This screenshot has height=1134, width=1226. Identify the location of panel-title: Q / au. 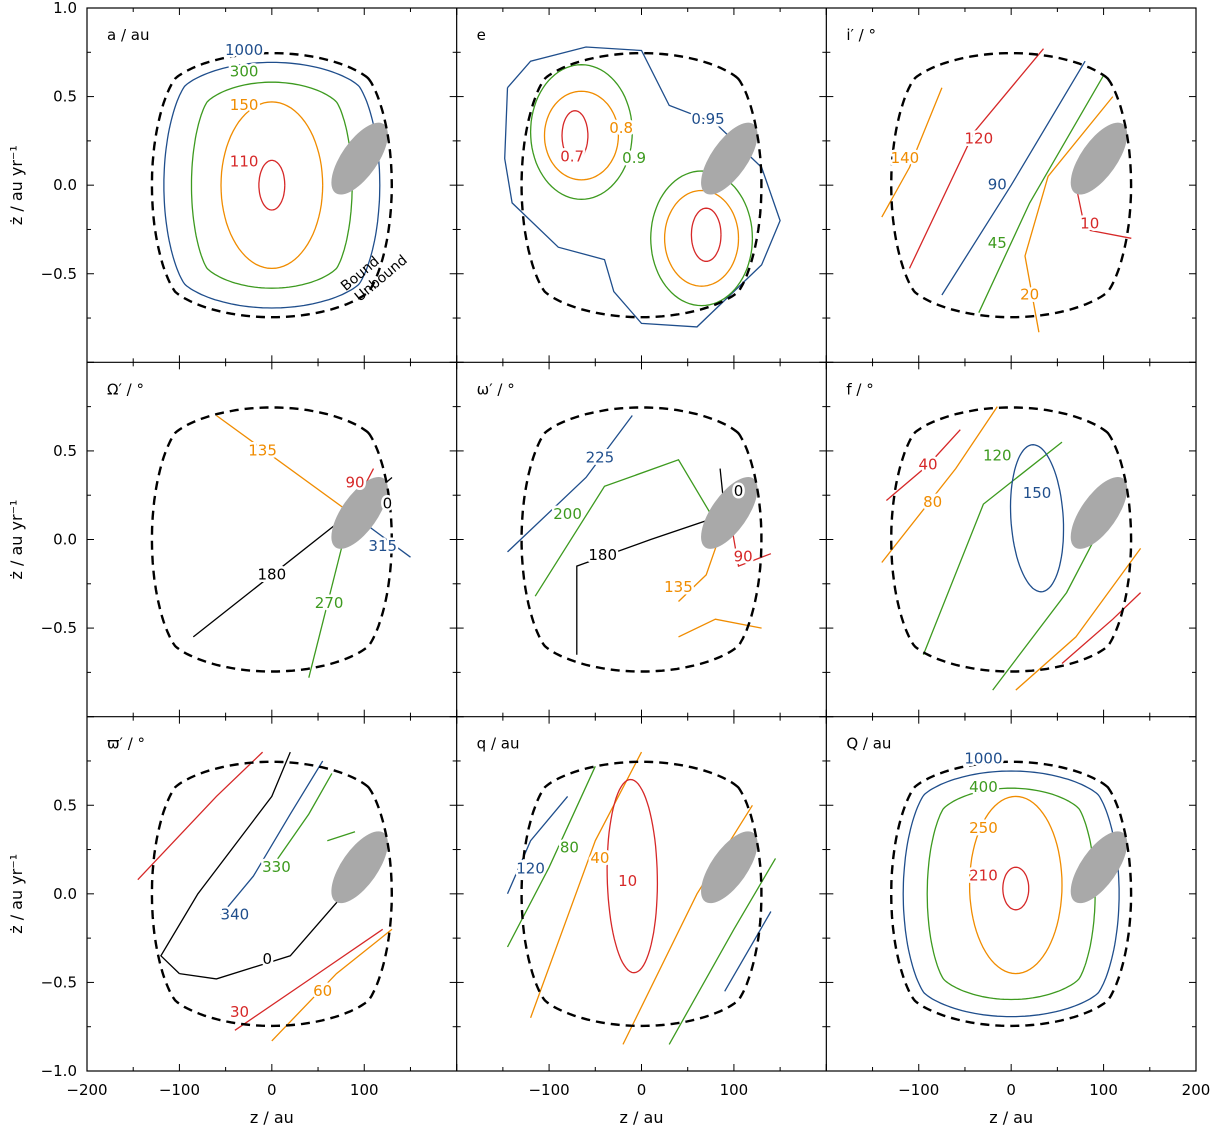
(868, 744).